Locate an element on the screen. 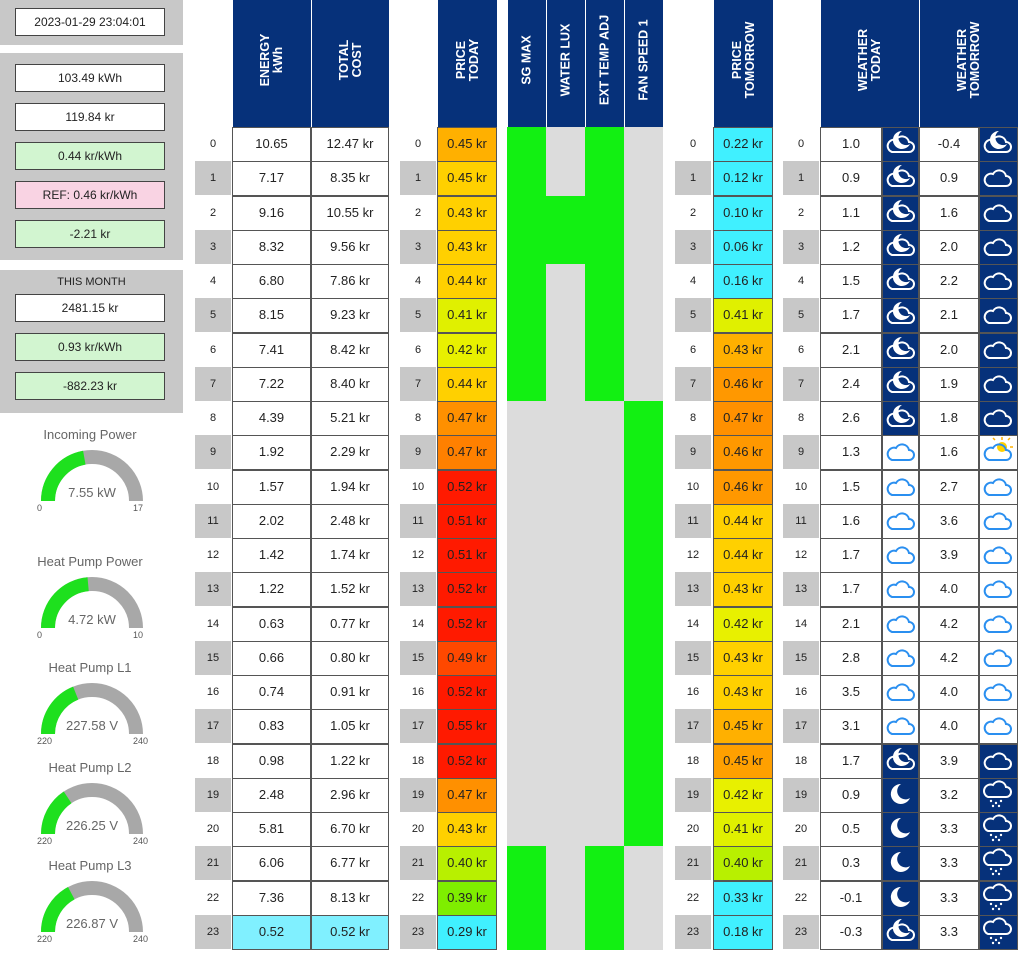 The width and height of the screenshot is (1024, 957). energy-cell: 4.39 is located at coordinates (271, 418).